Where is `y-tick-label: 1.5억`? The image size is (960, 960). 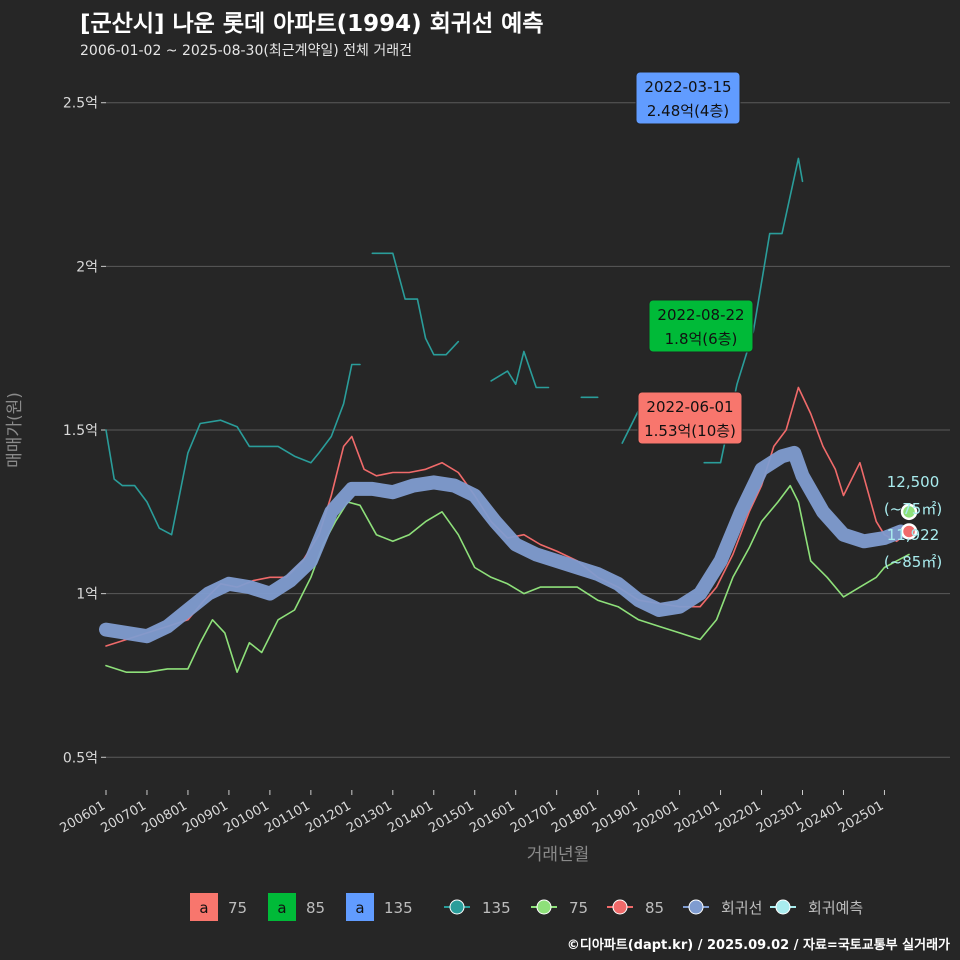
y-tick-label: 1.5억 is located at coordinates (80, 431).